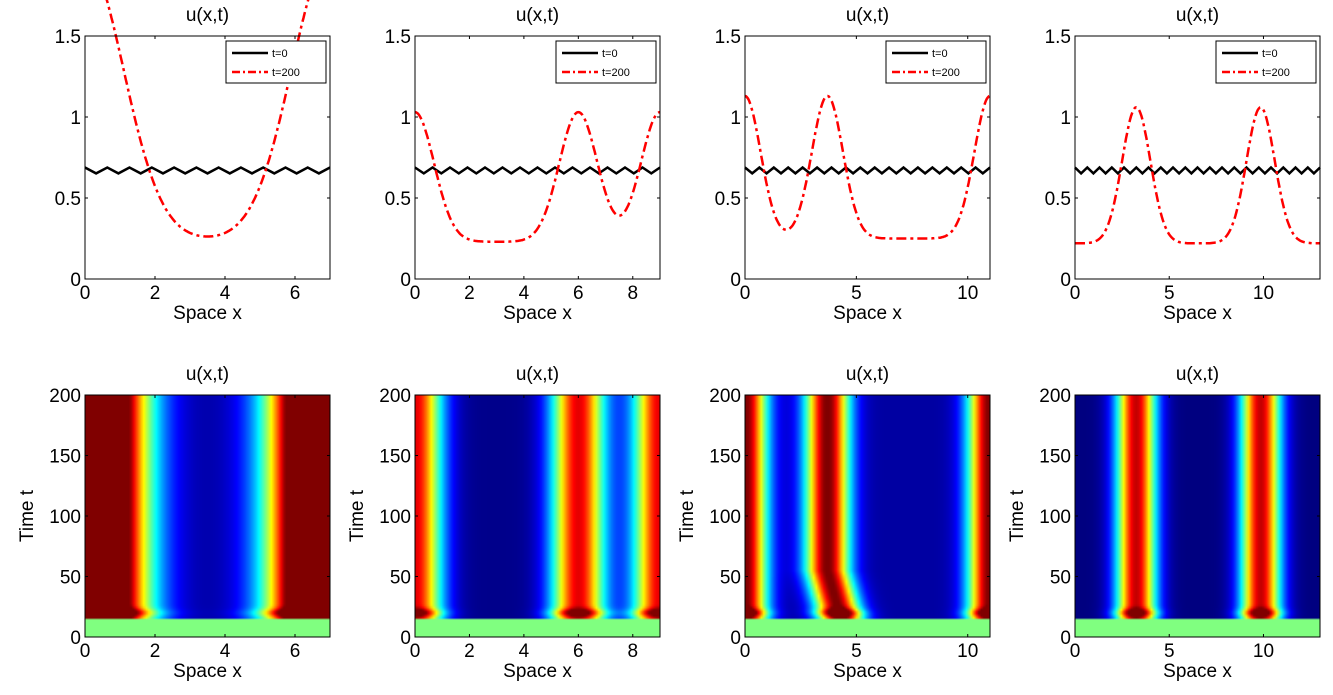  I want to click on heatmap-chart-2: 0 2 4 6 8 0 50 100 150 200 u(x,t) Space x Time t, so click(504, 523).